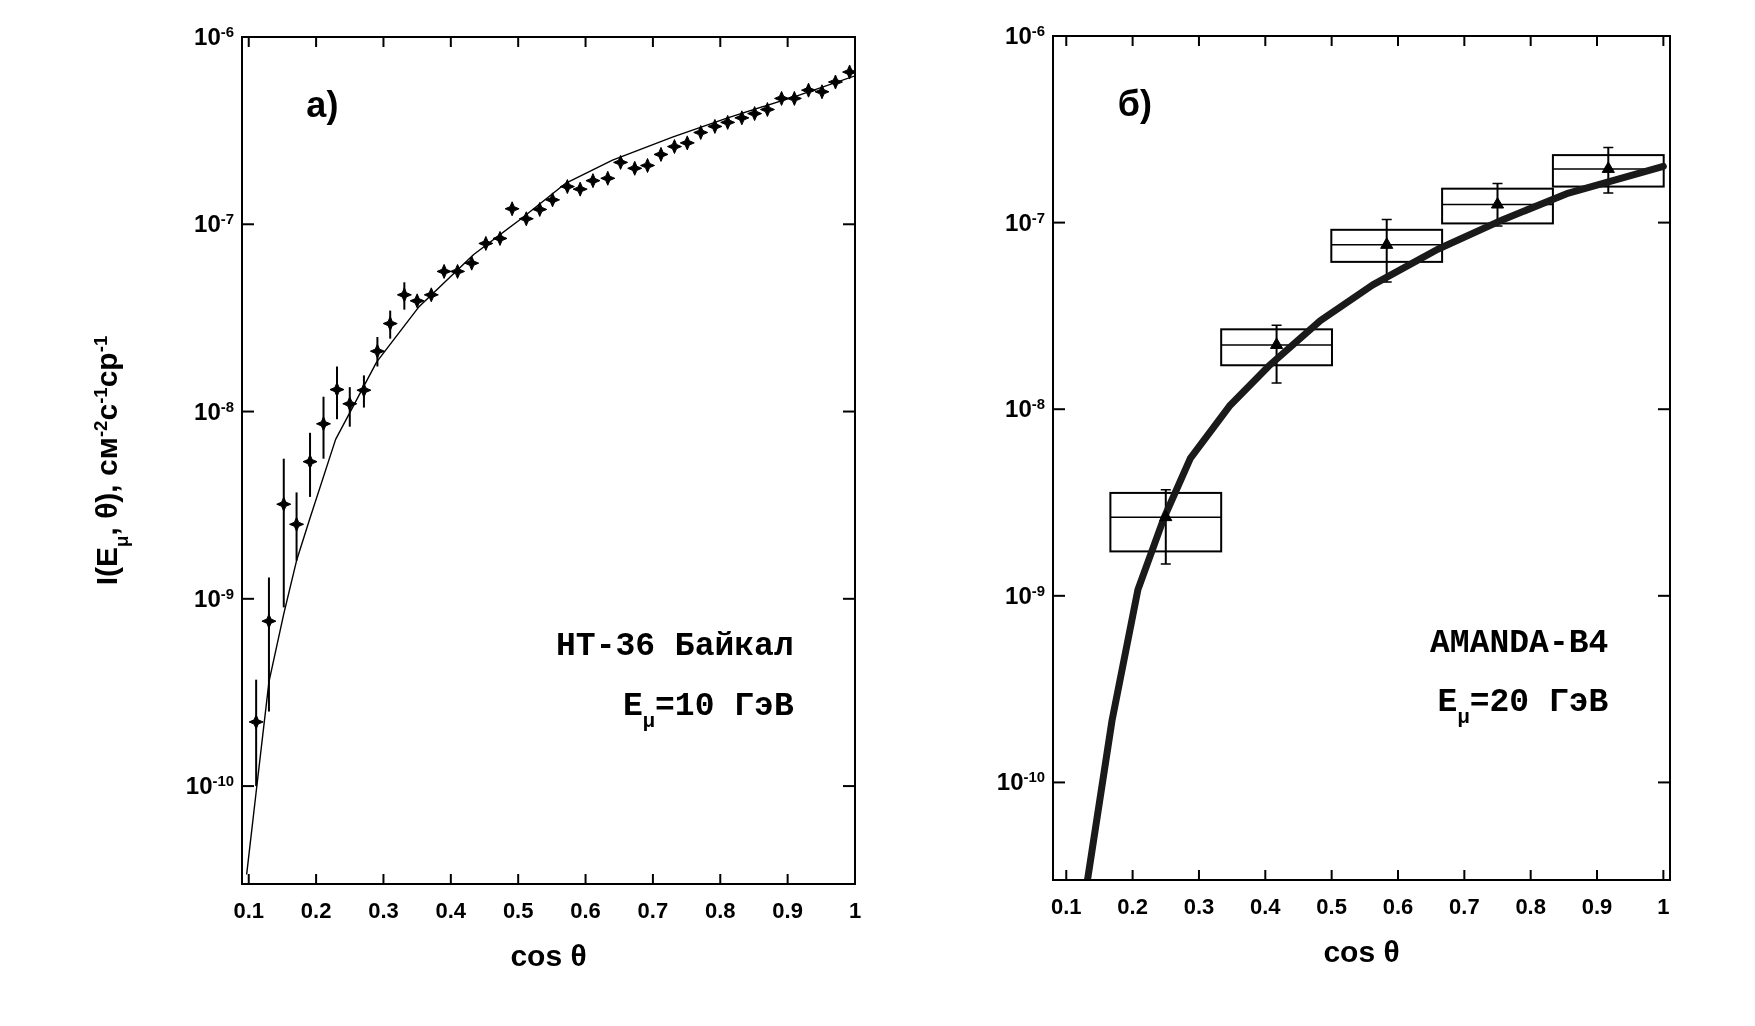 This screenshot has width=1755, height=1026. I want to click on annotation: E$_{μ}$=10 ГэВ, so click(708, 710).